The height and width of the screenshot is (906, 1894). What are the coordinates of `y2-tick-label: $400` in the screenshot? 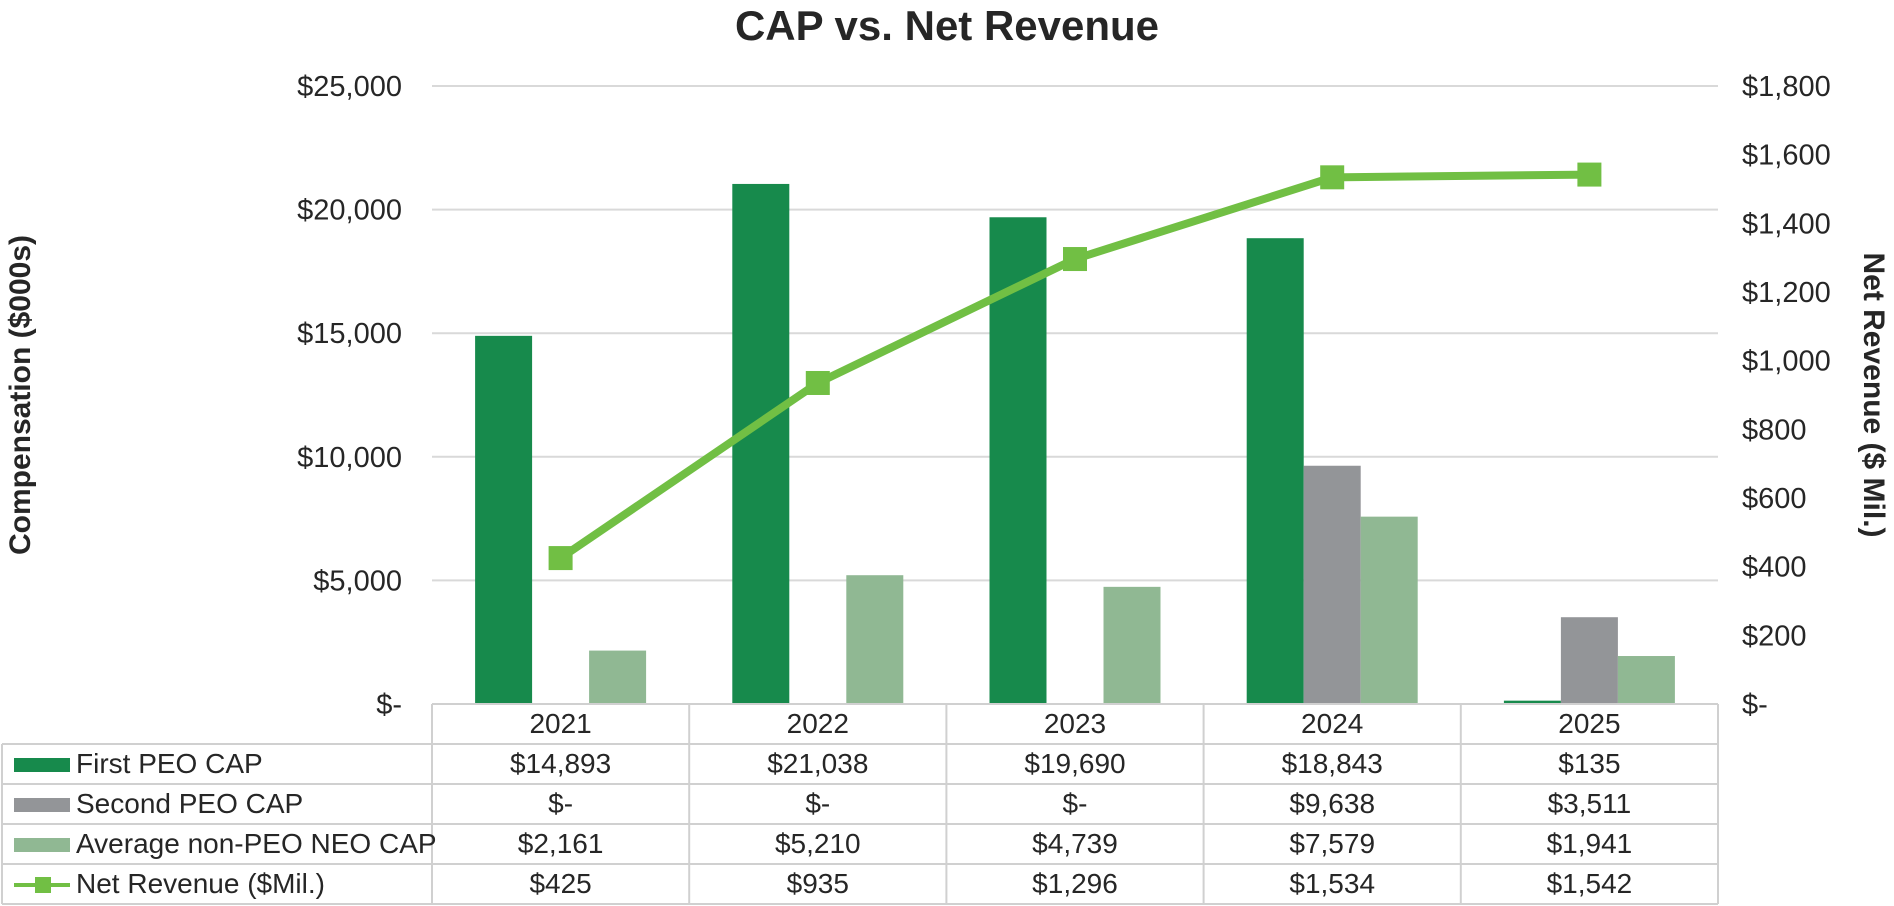 It's located at (1774, 568).